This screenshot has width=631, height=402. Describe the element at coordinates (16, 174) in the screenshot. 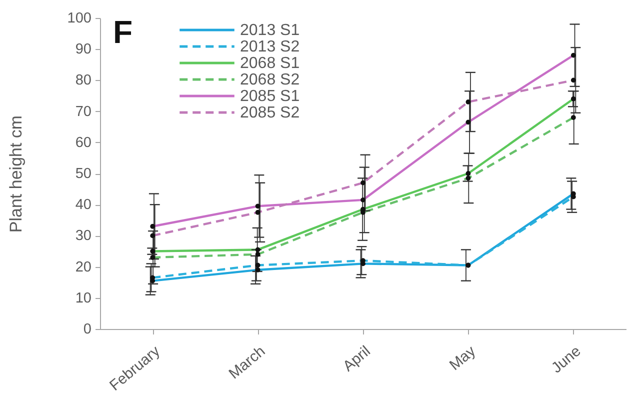

I see `y-axis-title: Plant height cm` at that location.